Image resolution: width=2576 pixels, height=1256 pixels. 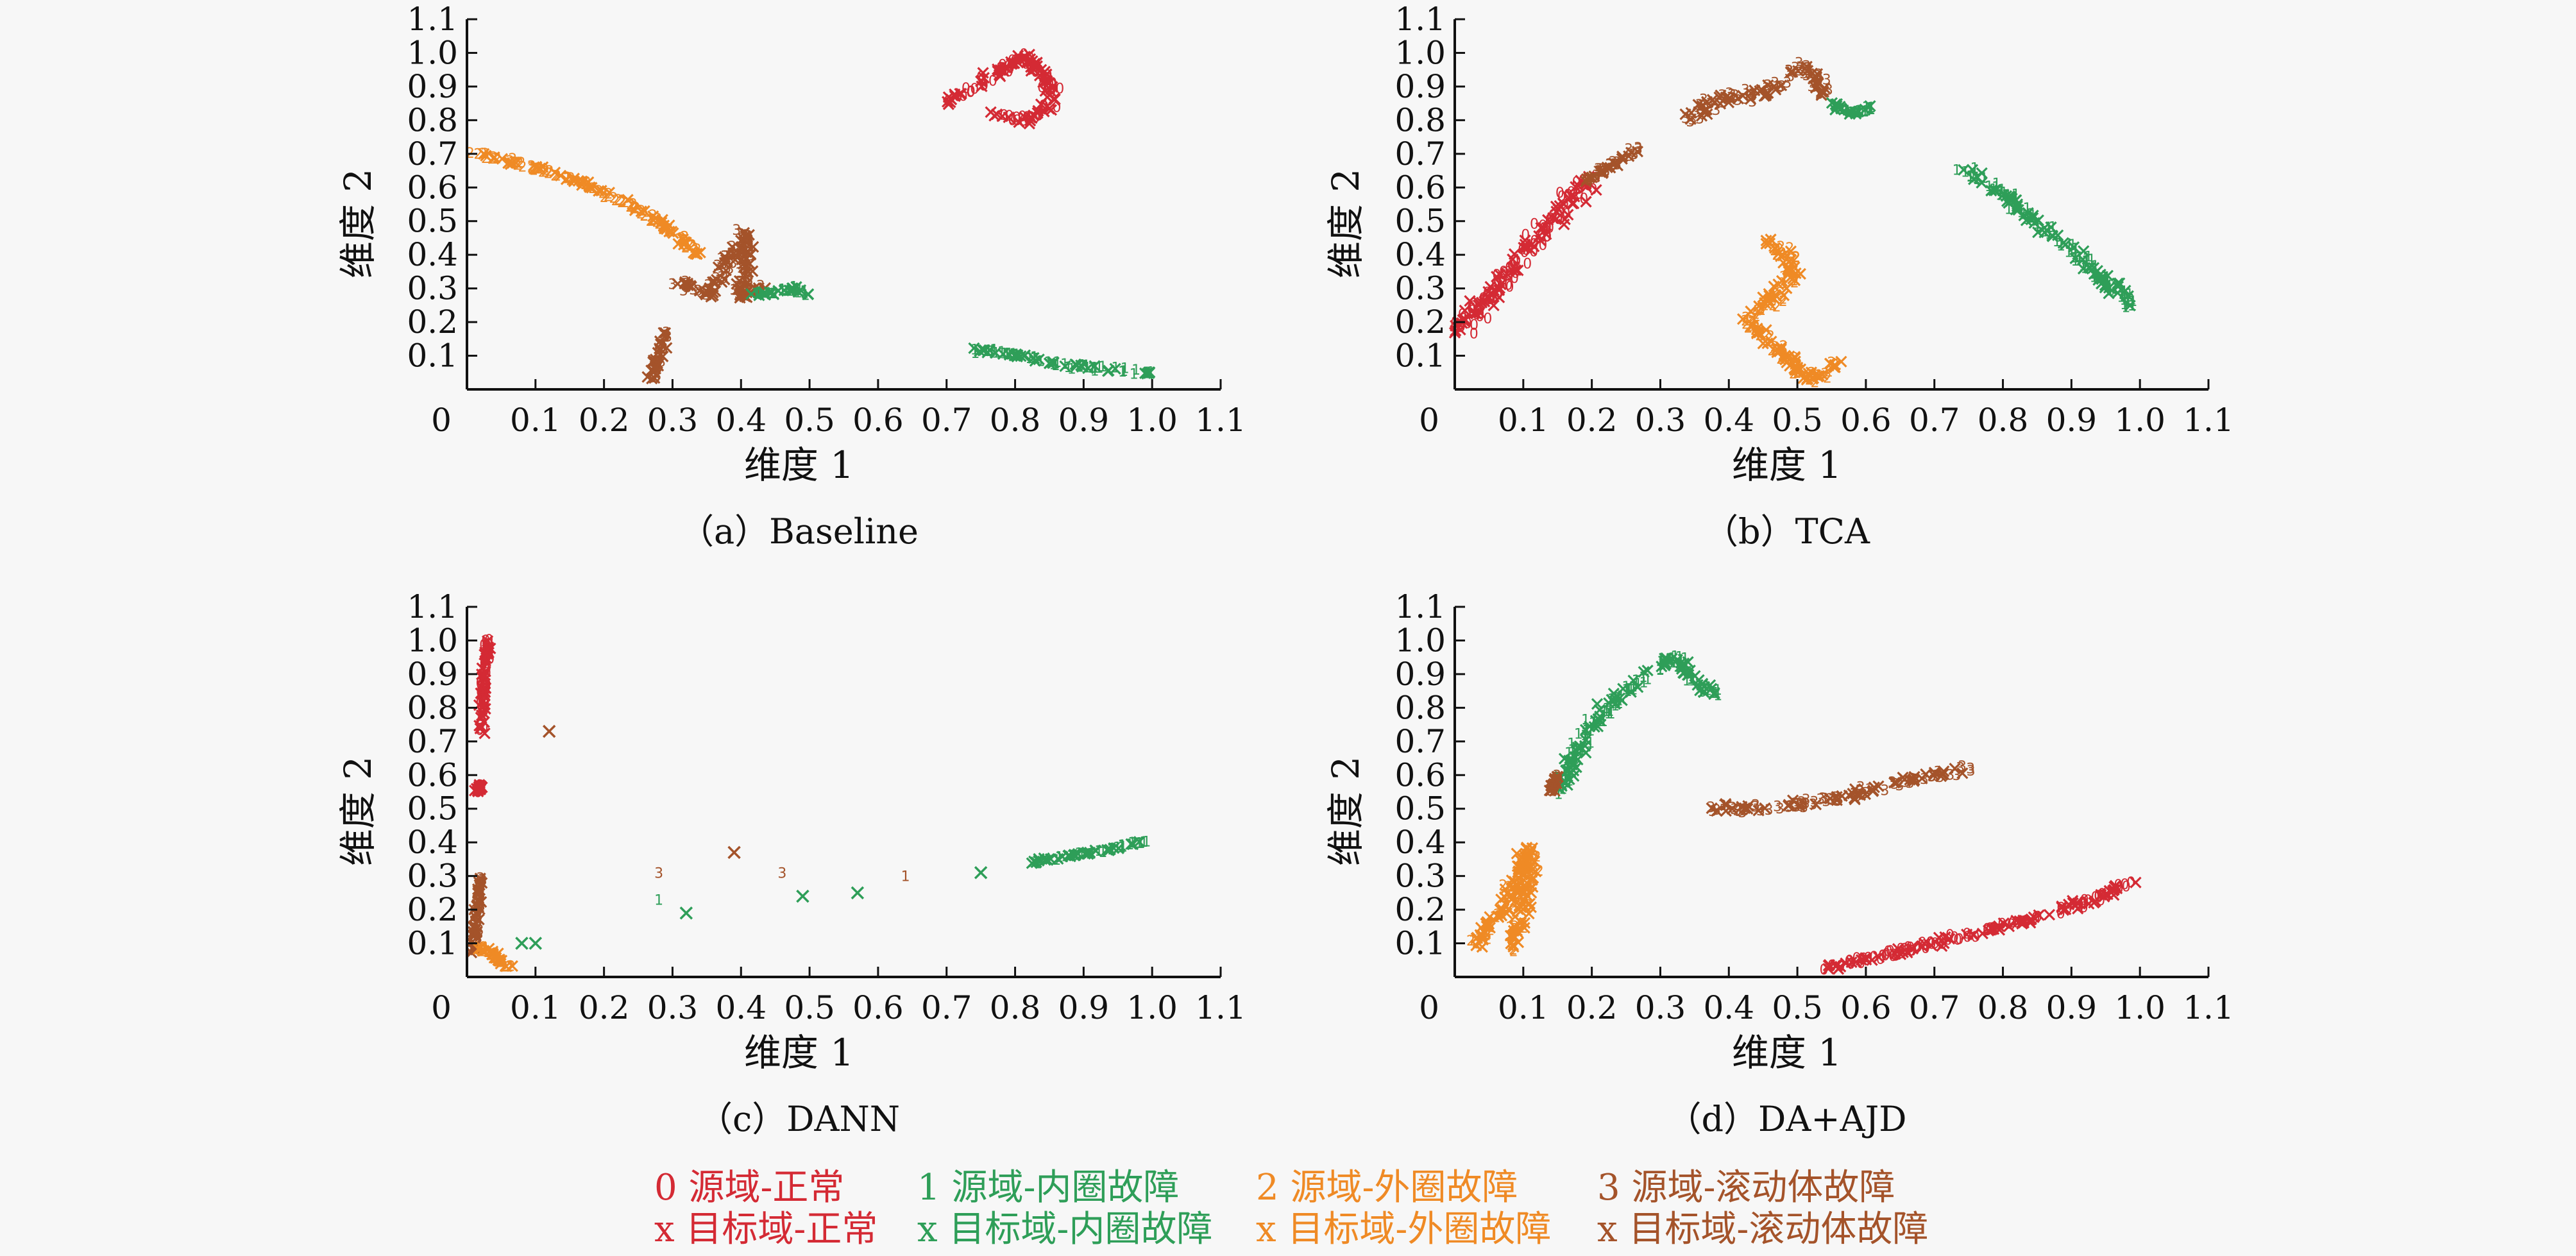 I want to click on legend-label: 源域-滚动体故障, so click(x=1763, y=1188).